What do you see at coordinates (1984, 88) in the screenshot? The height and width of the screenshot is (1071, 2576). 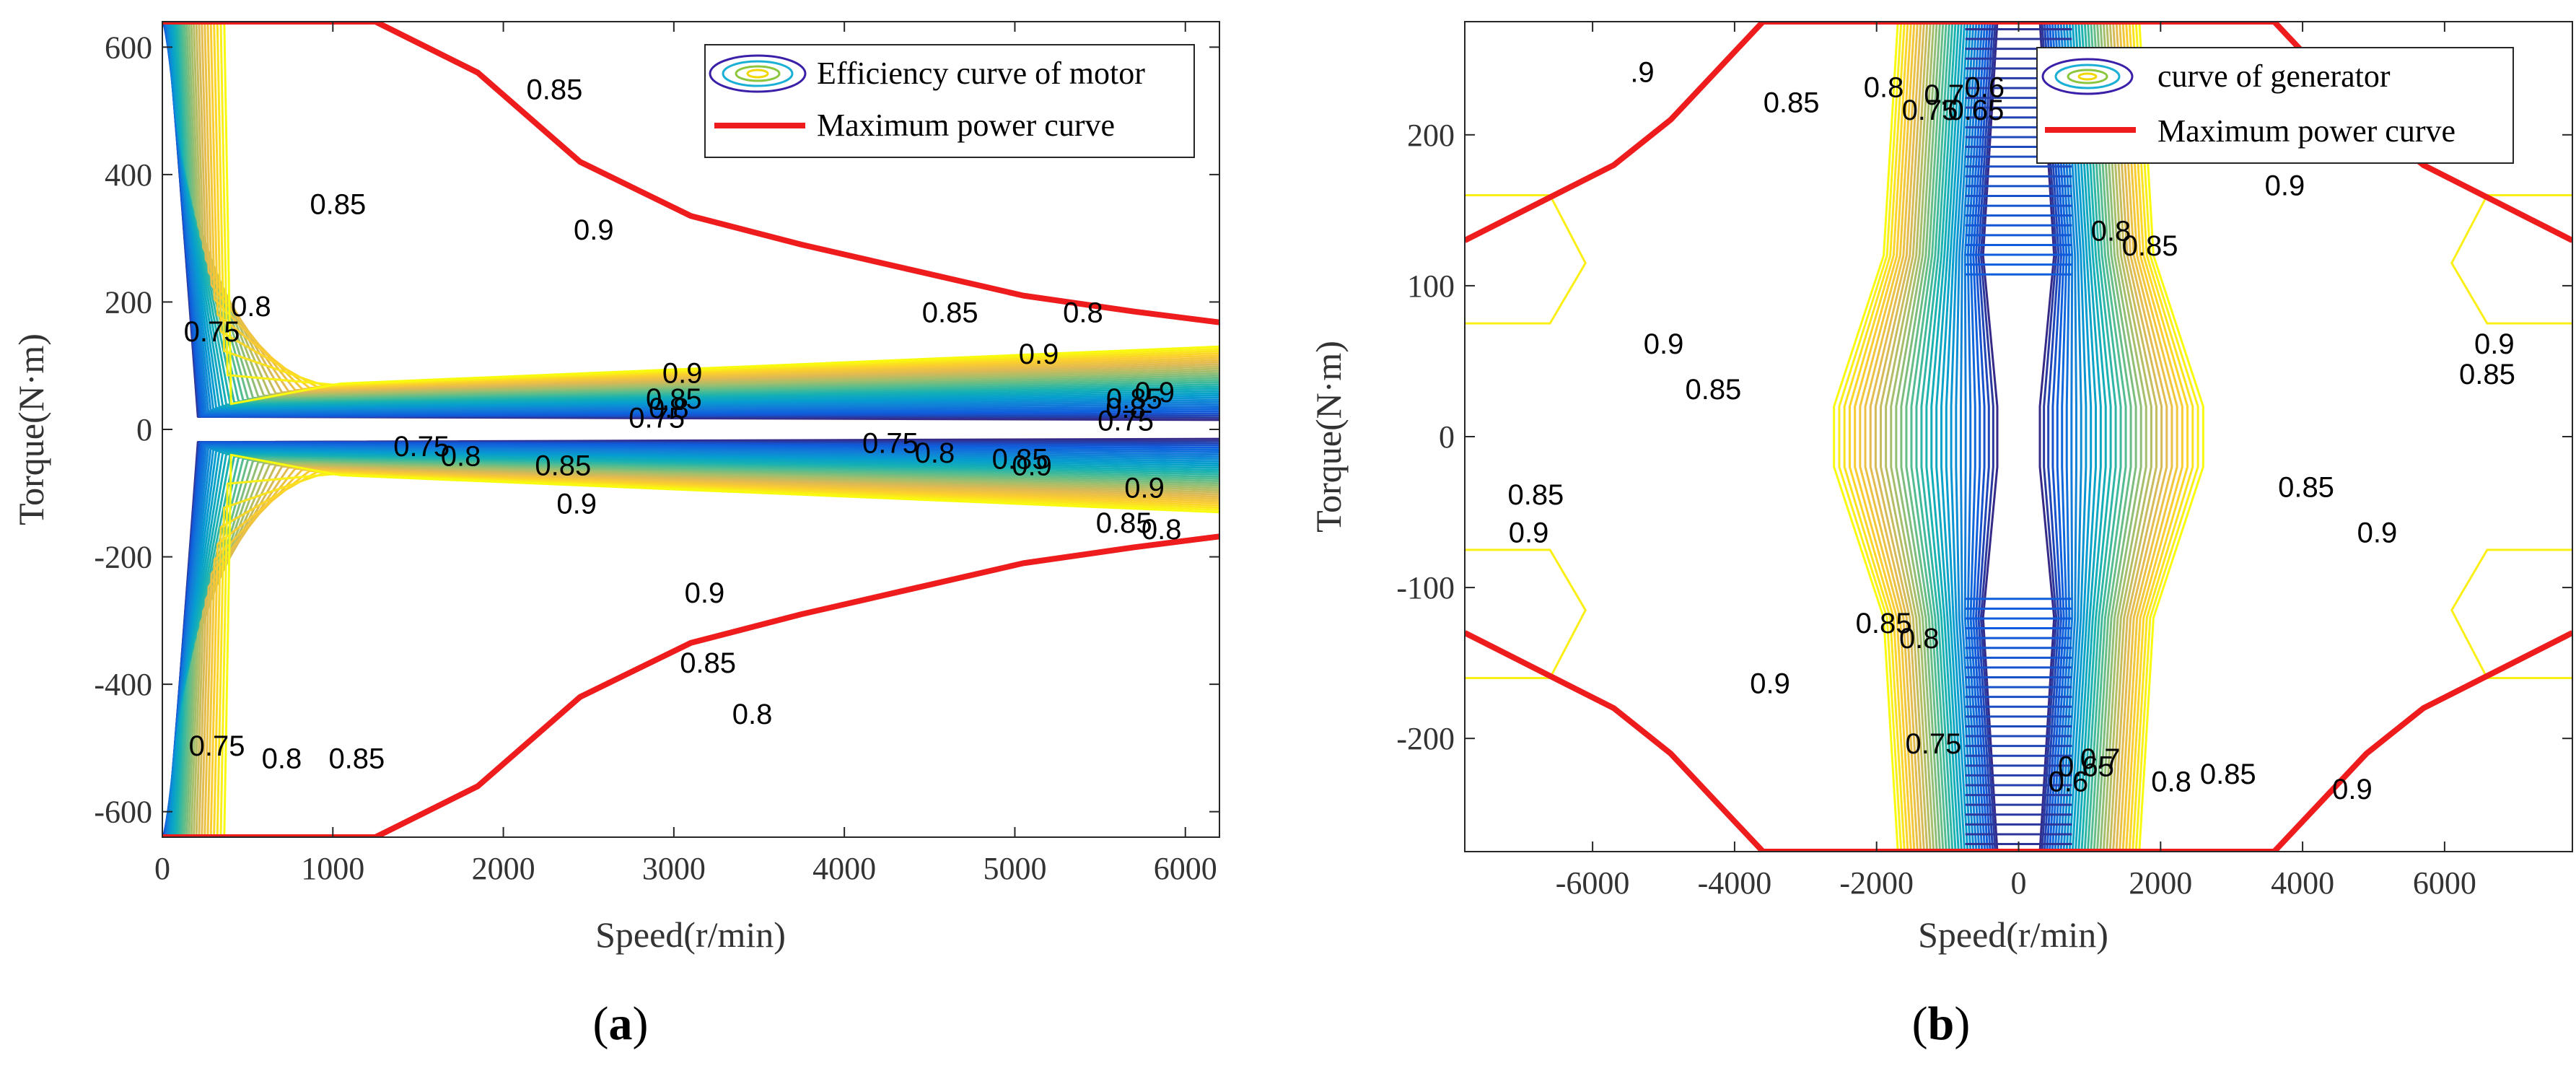 I see `contour-label: 0.6` at bounding box center [1984, 88].